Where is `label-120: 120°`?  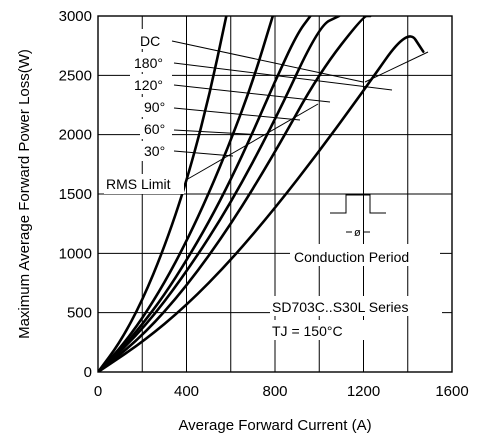
label-120: 120° is located at coordinates (148, 85).